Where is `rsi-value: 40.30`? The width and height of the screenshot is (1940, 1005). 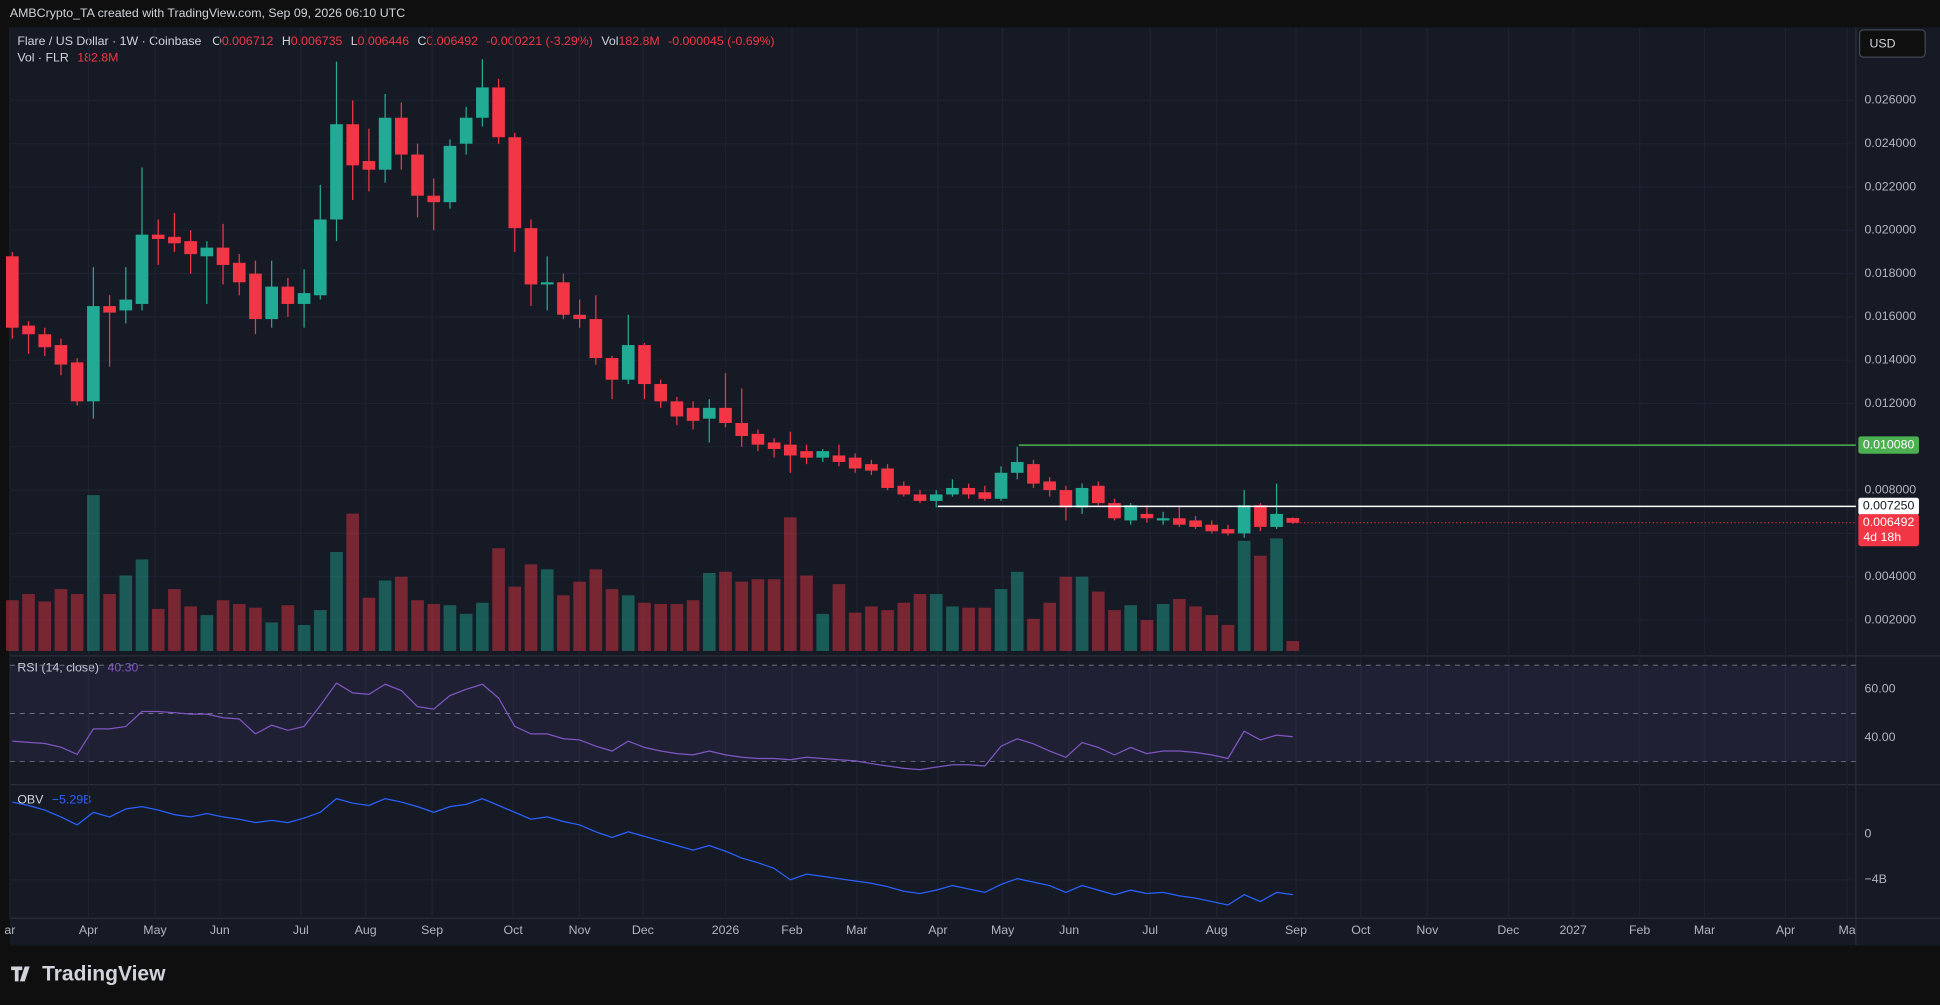 rsi-value: 40.30 is located at coordinates (122, 668).